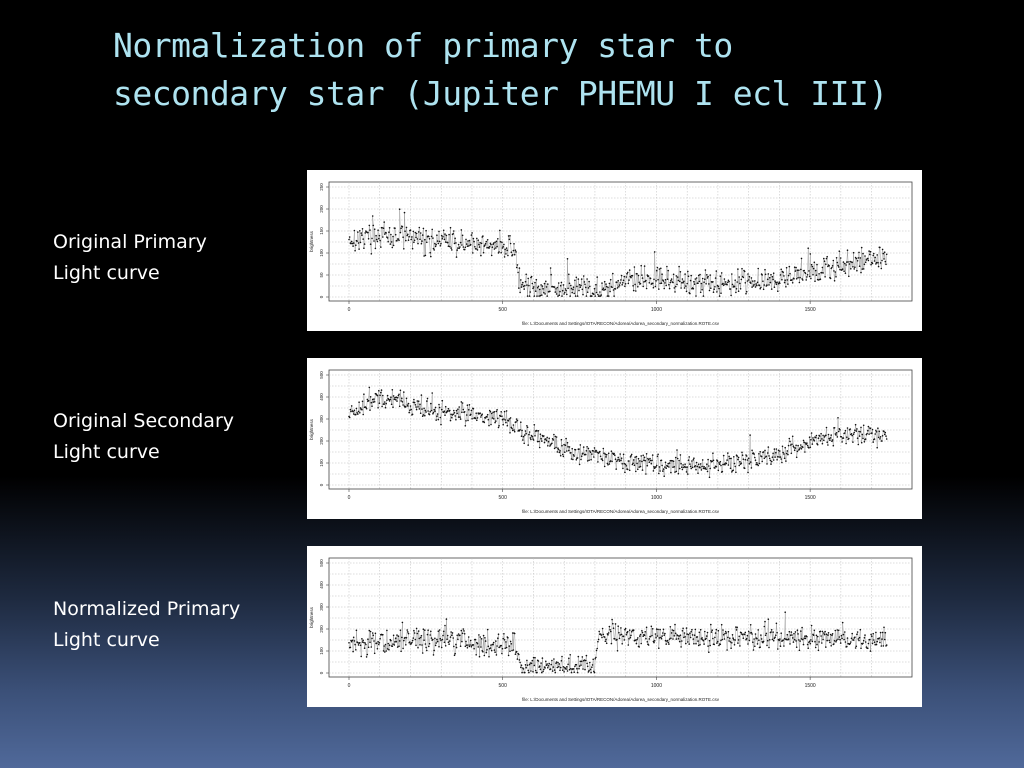 The width and height of the screenshot is (1024, 768). Describe the element at coordinates (810, 498) in the screenshot. I see `x-tick-label: 1500` at that location.